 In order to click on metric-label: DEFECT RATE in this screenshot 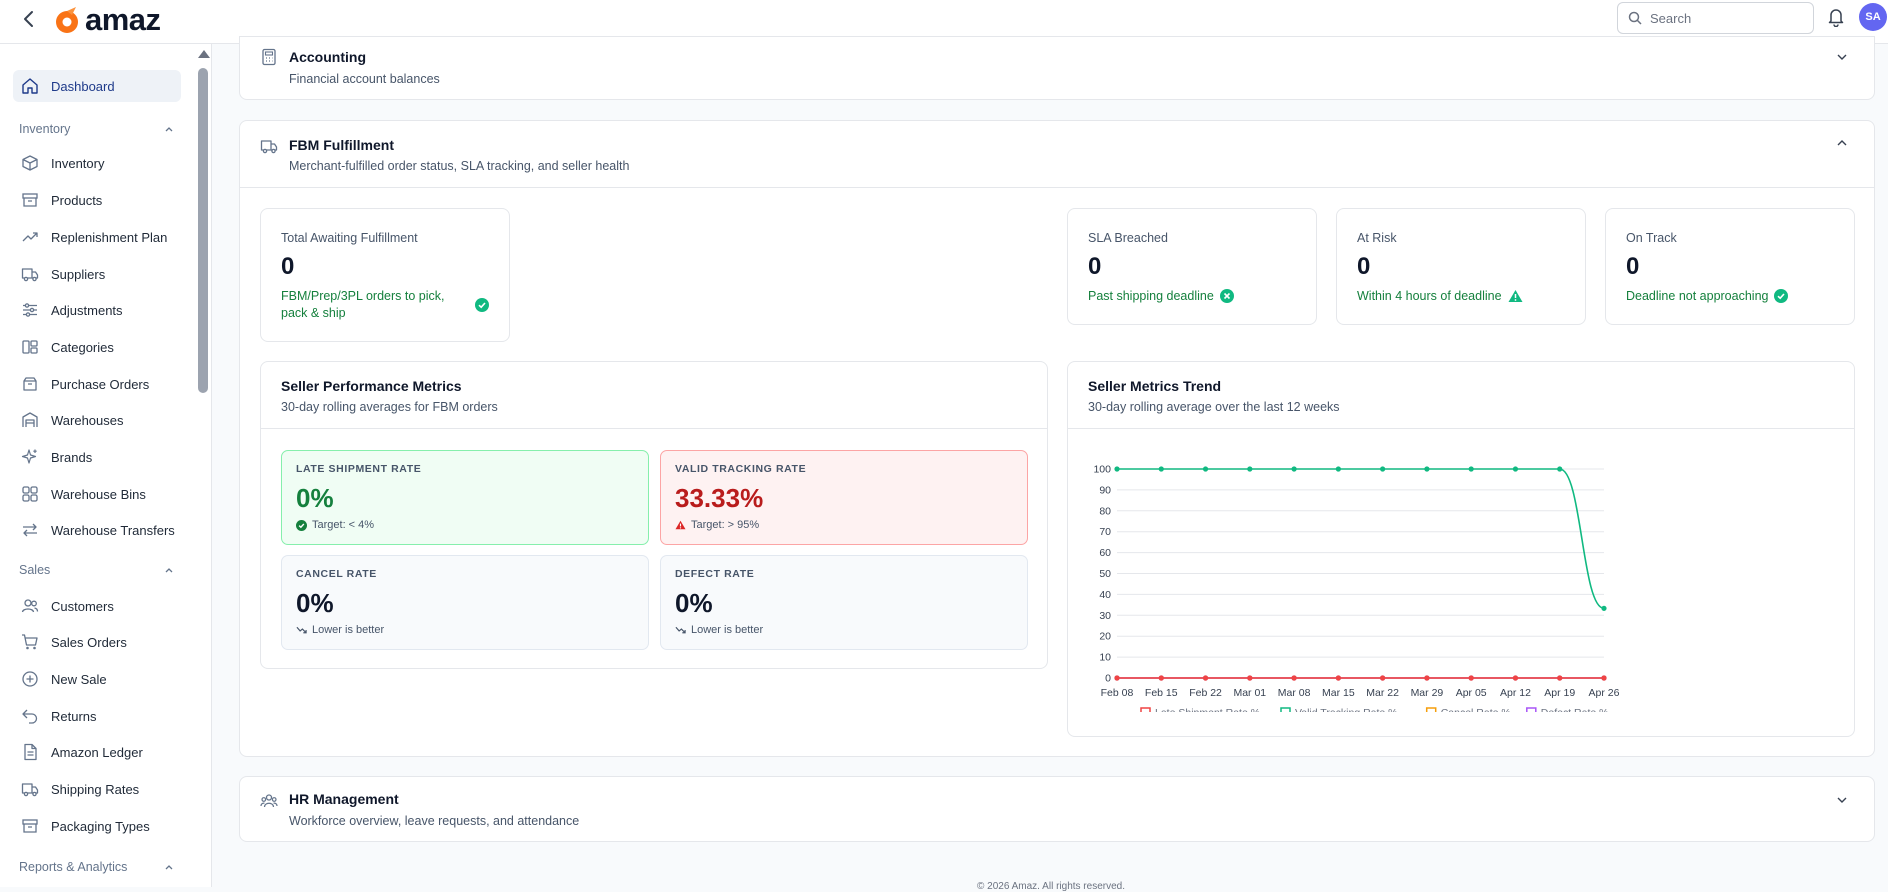, I will do `click(715, 574)`.